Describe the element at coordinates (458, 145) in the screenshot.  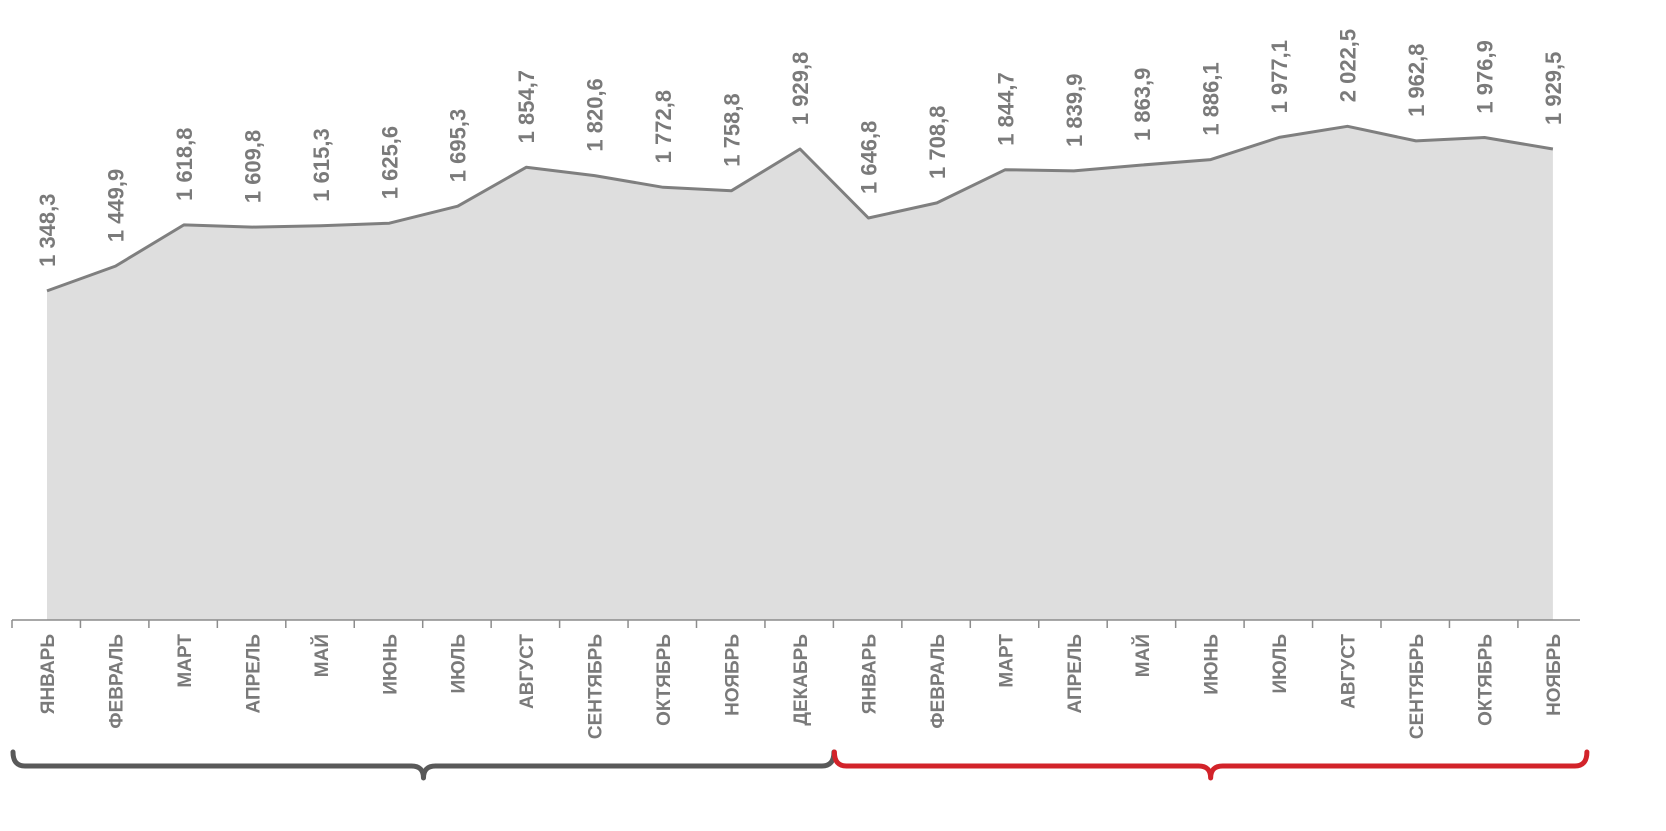
I see `data-label: 1 695,3` at that location.